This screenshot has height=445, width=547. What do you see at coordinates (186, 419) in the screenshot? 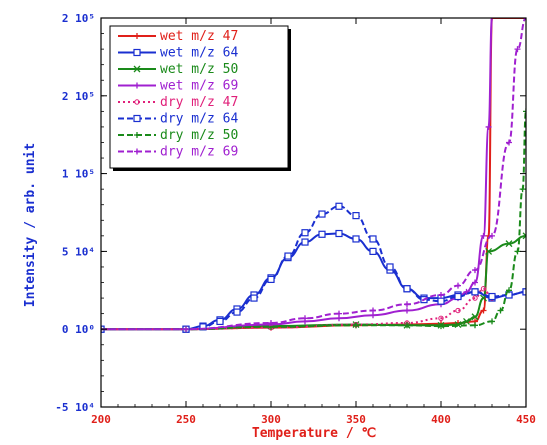
I see `x-tick-label: 250` at bounding box center [186, 419].